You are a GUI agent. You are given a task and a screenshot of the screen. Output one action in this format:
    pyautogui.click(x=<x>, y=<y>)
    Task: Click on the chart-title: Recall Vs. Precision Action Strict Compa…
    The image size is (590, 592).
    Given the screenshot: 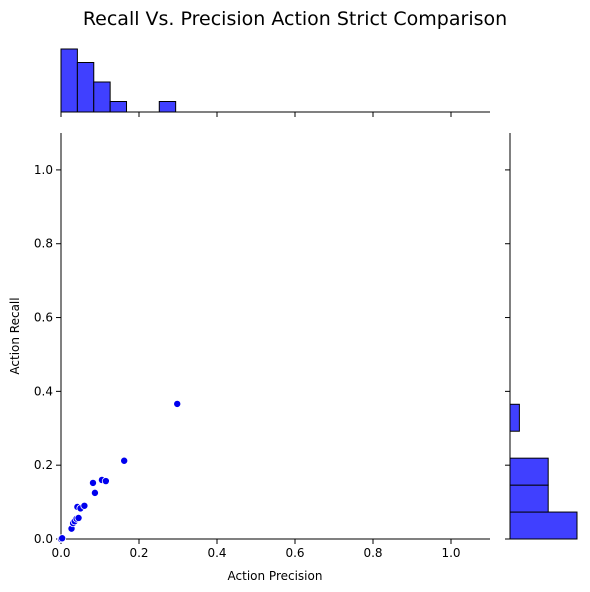 What is the action you would take?
    pyautogui.click(x=295, y=19)
    